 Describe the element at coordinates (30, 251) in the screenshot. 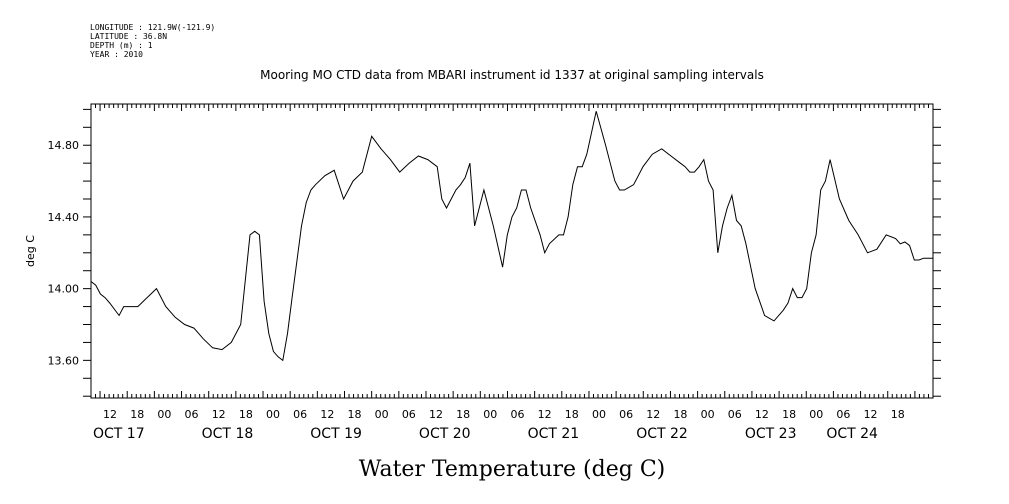

I see `y-axis-label: deg C` at that location.